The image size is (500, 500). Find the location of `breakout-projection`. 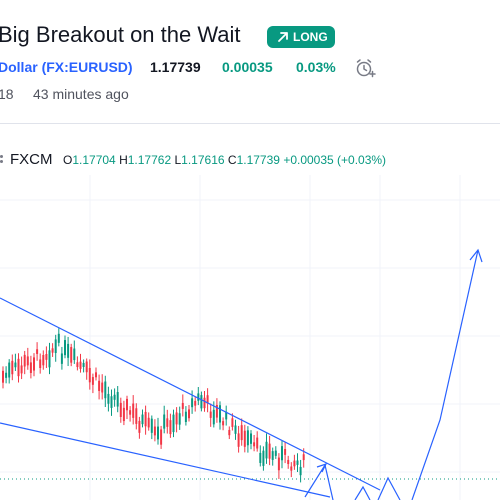

breakout-projection is located at coordinates (445, 374).